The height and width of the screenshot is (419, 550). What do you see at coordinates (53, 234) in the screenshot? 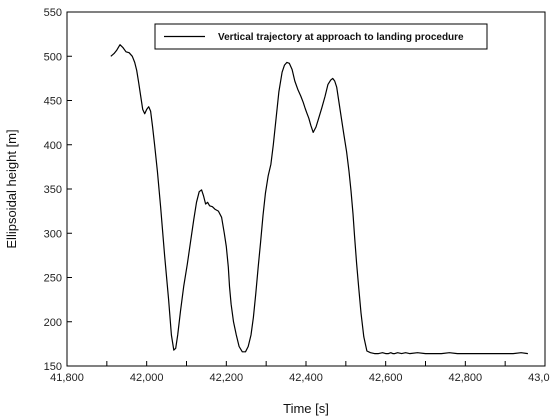
I see `y-tick-label: 300` at bounding box center [53, 234].